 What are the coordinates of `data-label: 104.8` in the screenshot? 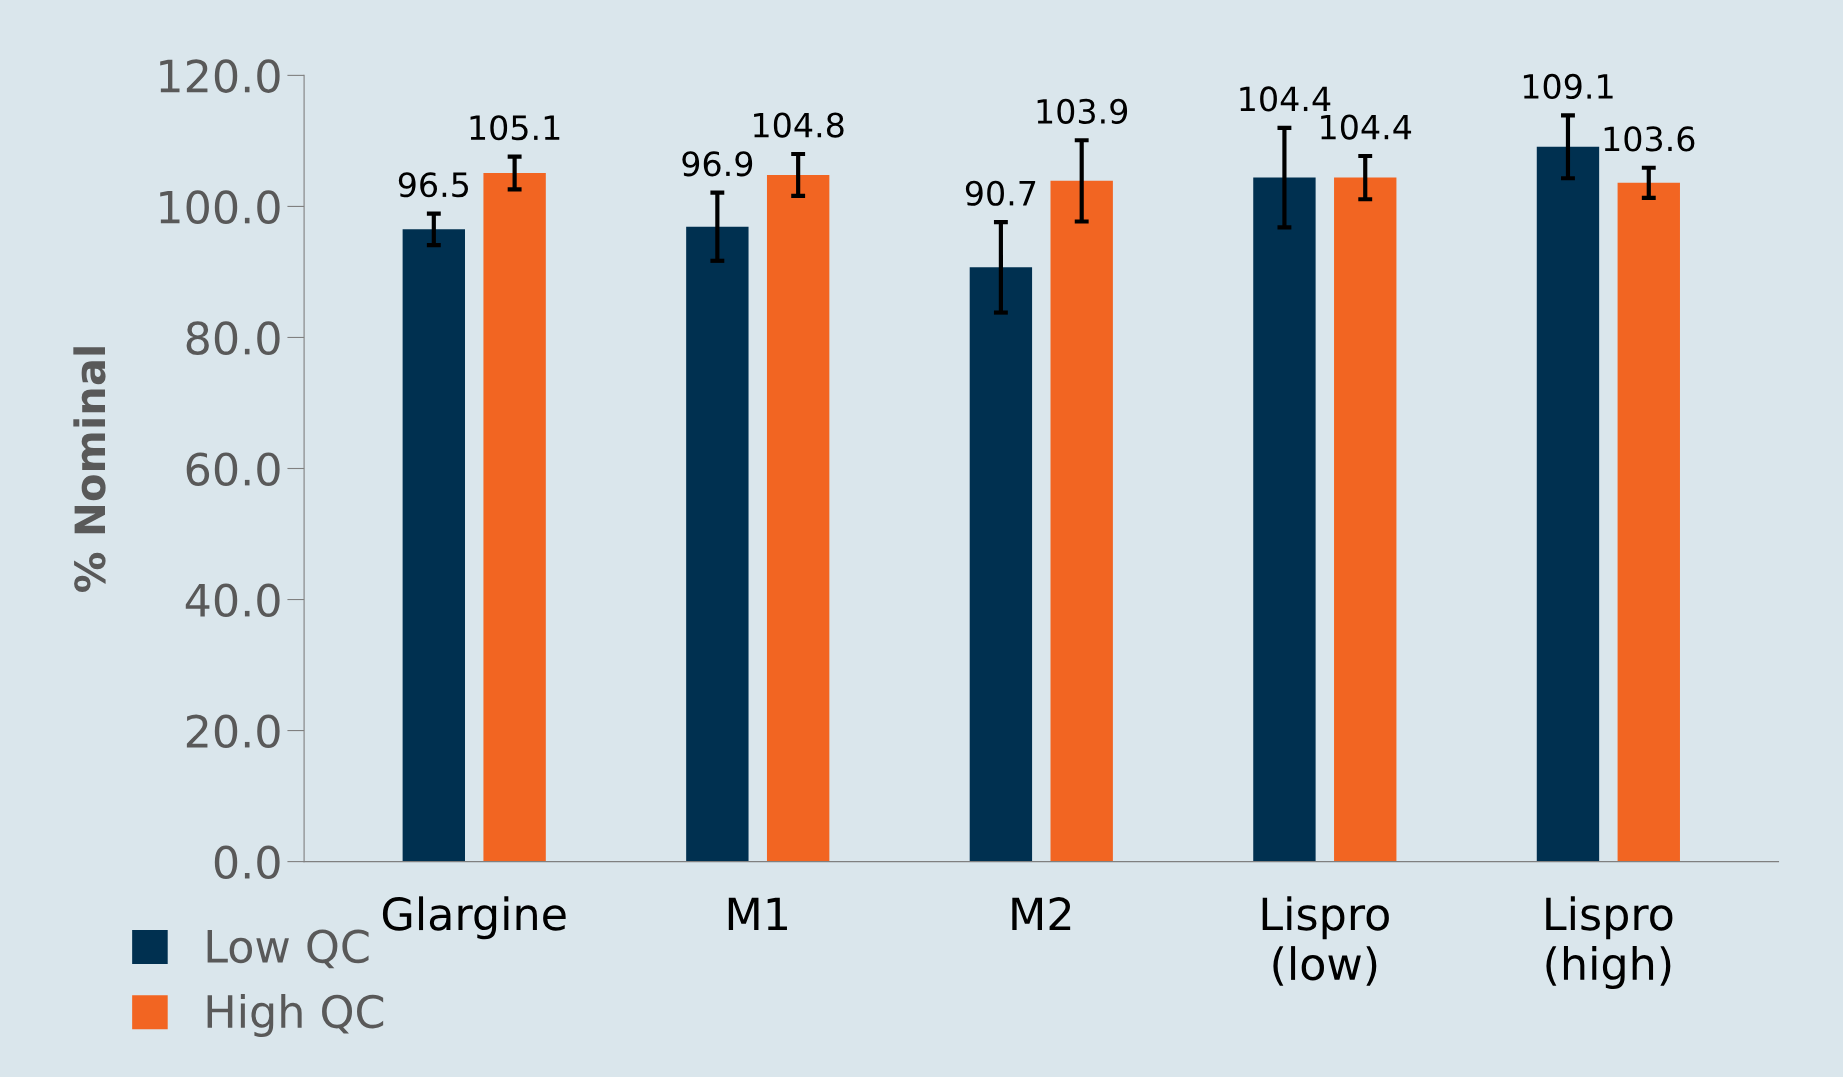 It's located at (799, 125).